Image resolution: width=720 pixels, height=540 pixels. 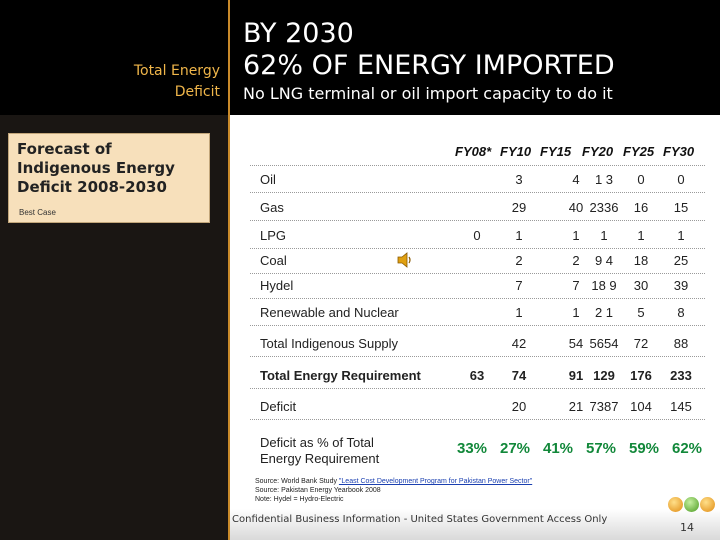 I want to click on table-cell: 88, so click(x=681, y=343).